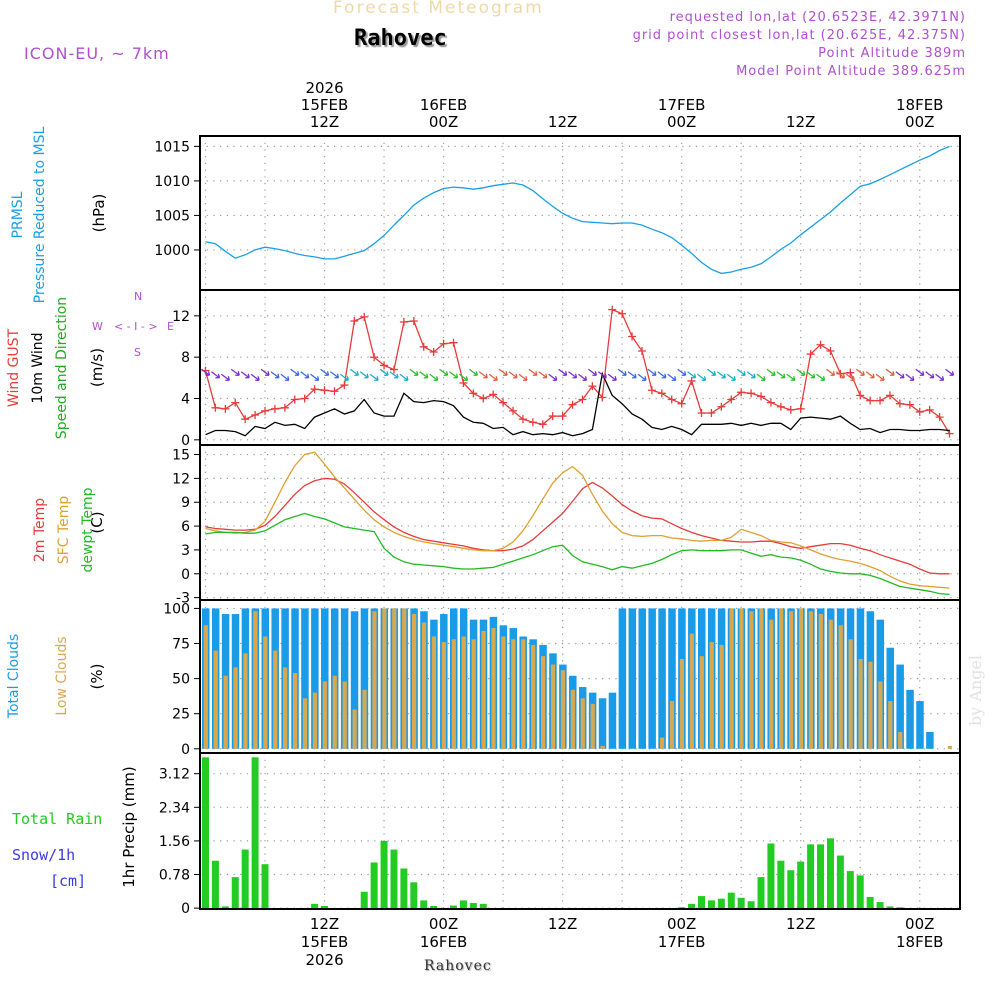  I want to click on watermark: by Angel, so click(975, 690).